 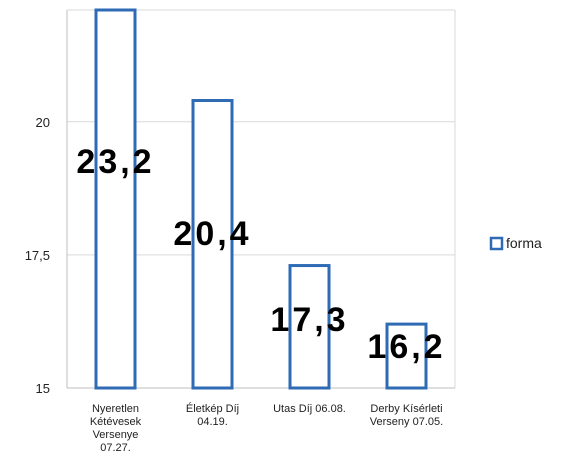 I want to click on data-label-1: 20,4, so click(x=212, y=234).